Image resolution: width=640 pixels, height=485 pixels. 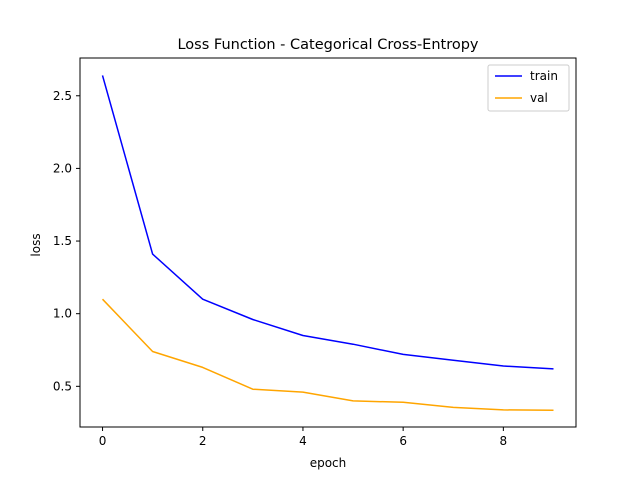 I want to click on legend-label-train: train, so click(x=544, y=76).